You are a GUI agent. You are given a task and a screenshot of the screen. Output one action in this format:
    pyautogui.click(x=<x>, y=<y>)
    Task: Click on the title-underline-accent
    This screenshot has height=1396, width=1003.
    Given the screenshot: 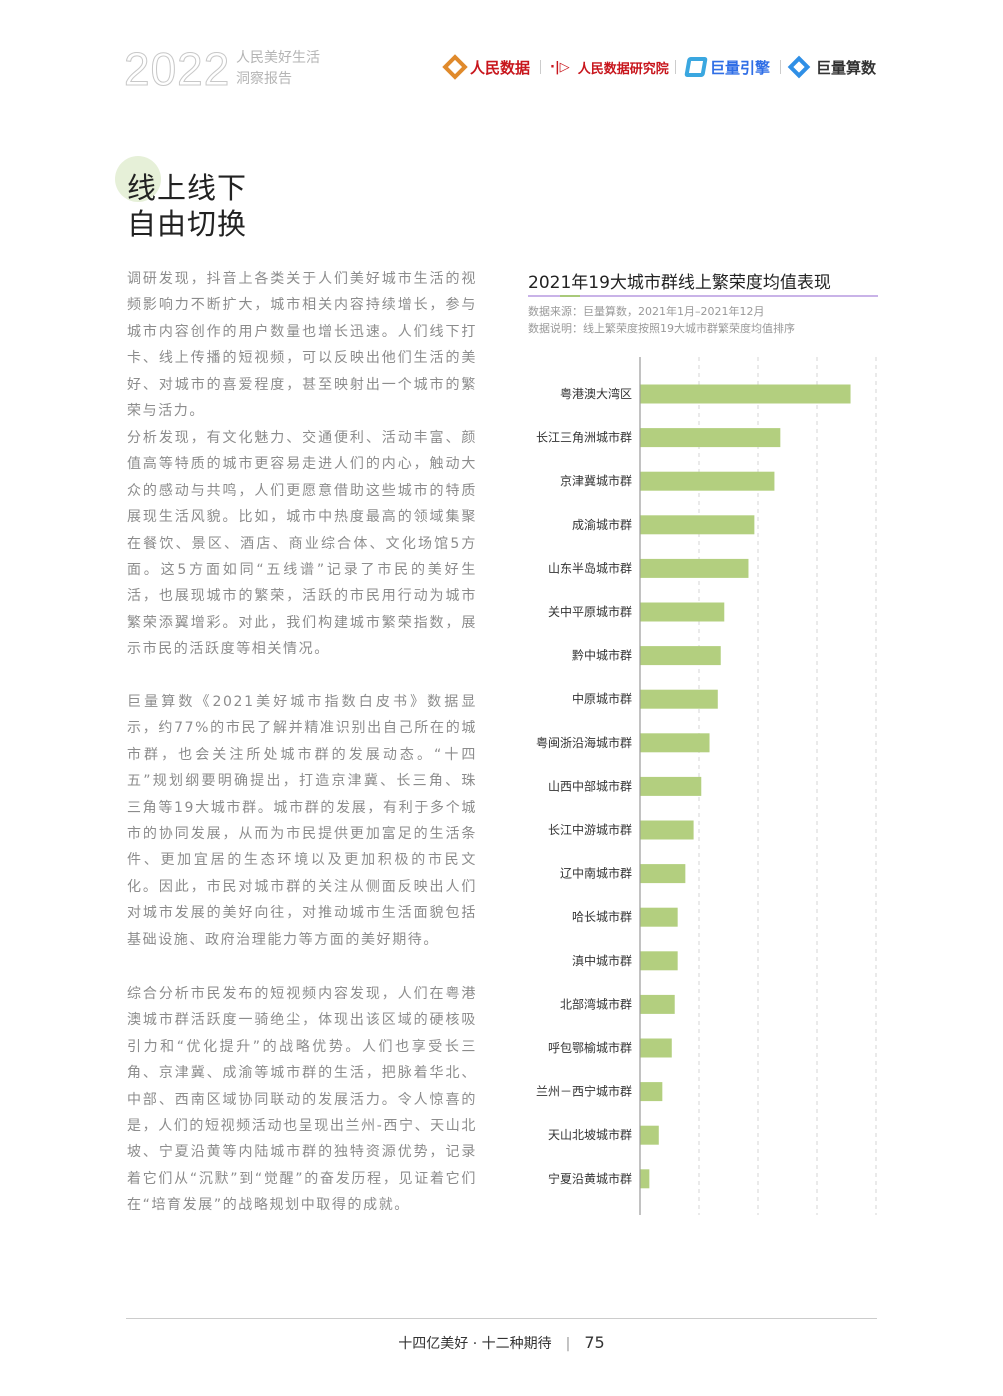 What is the action you would take?
    pyautogui.click(x=570, y=296)
    